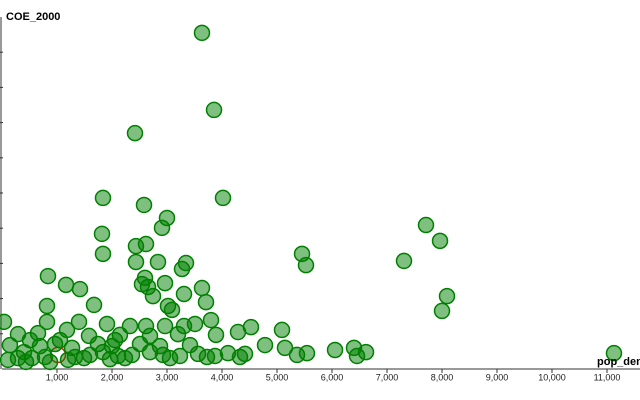  Describe the element at coordinates (222, 377) in the screenshot. I see `x-tick-label: 4,000` at that location.